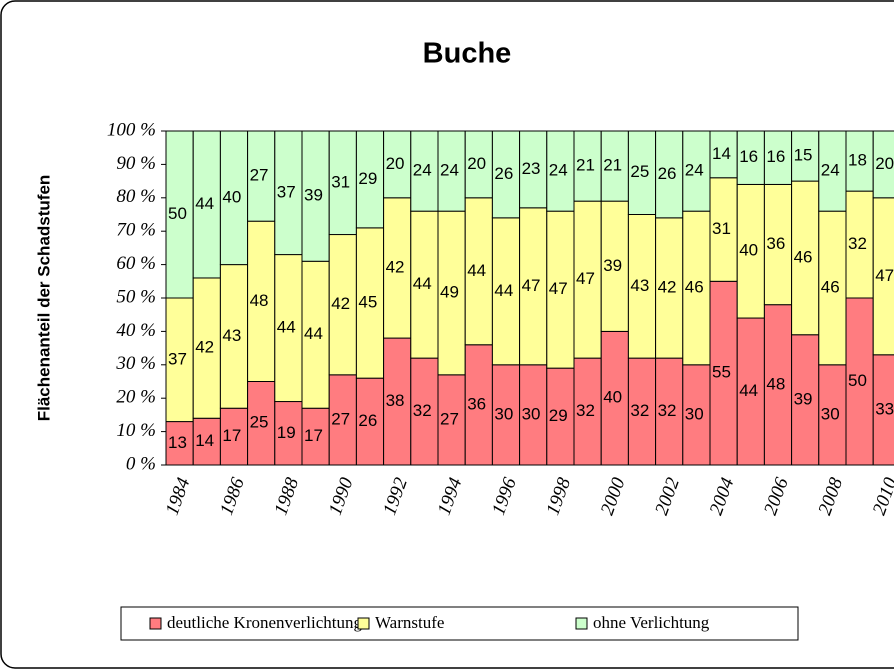 This screenshot has width=894, height=671. What do you see at coordinates (259, 175) in the screenshot?
I see `data-label: 27` at bounding box center [259, 175].